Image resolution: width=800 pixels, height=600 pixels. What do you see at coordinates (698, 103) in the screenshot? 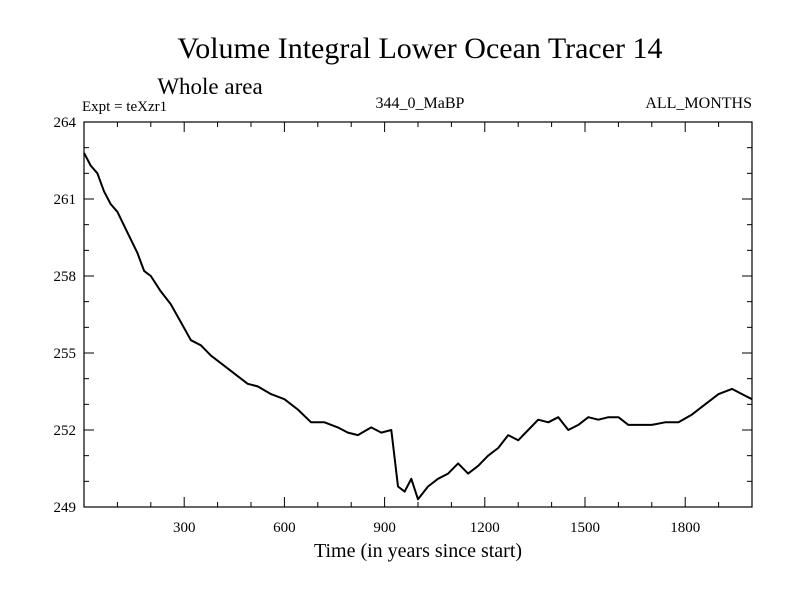
I see `months-label: ALL_MONTHS` at bounding box center [698, 103].